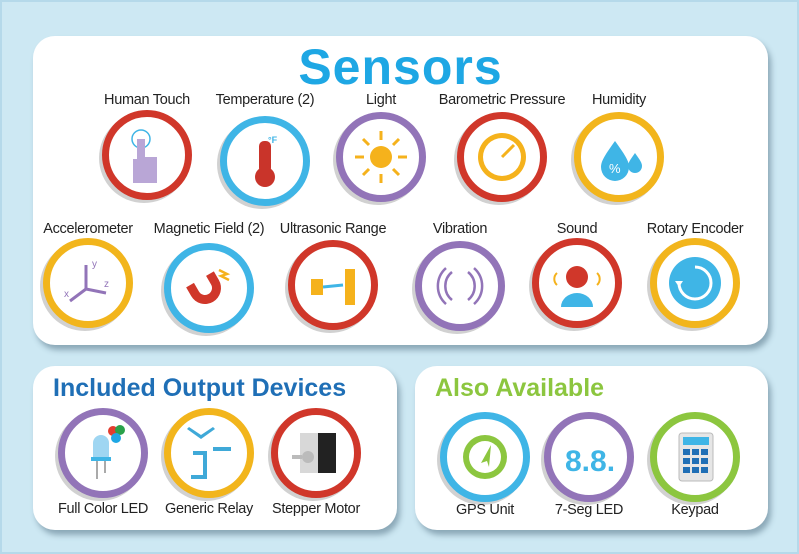 Image resolution: width=799 pixels, height=554 pixels. I want to click on vibration-icon-graphic, so click(460, 286).